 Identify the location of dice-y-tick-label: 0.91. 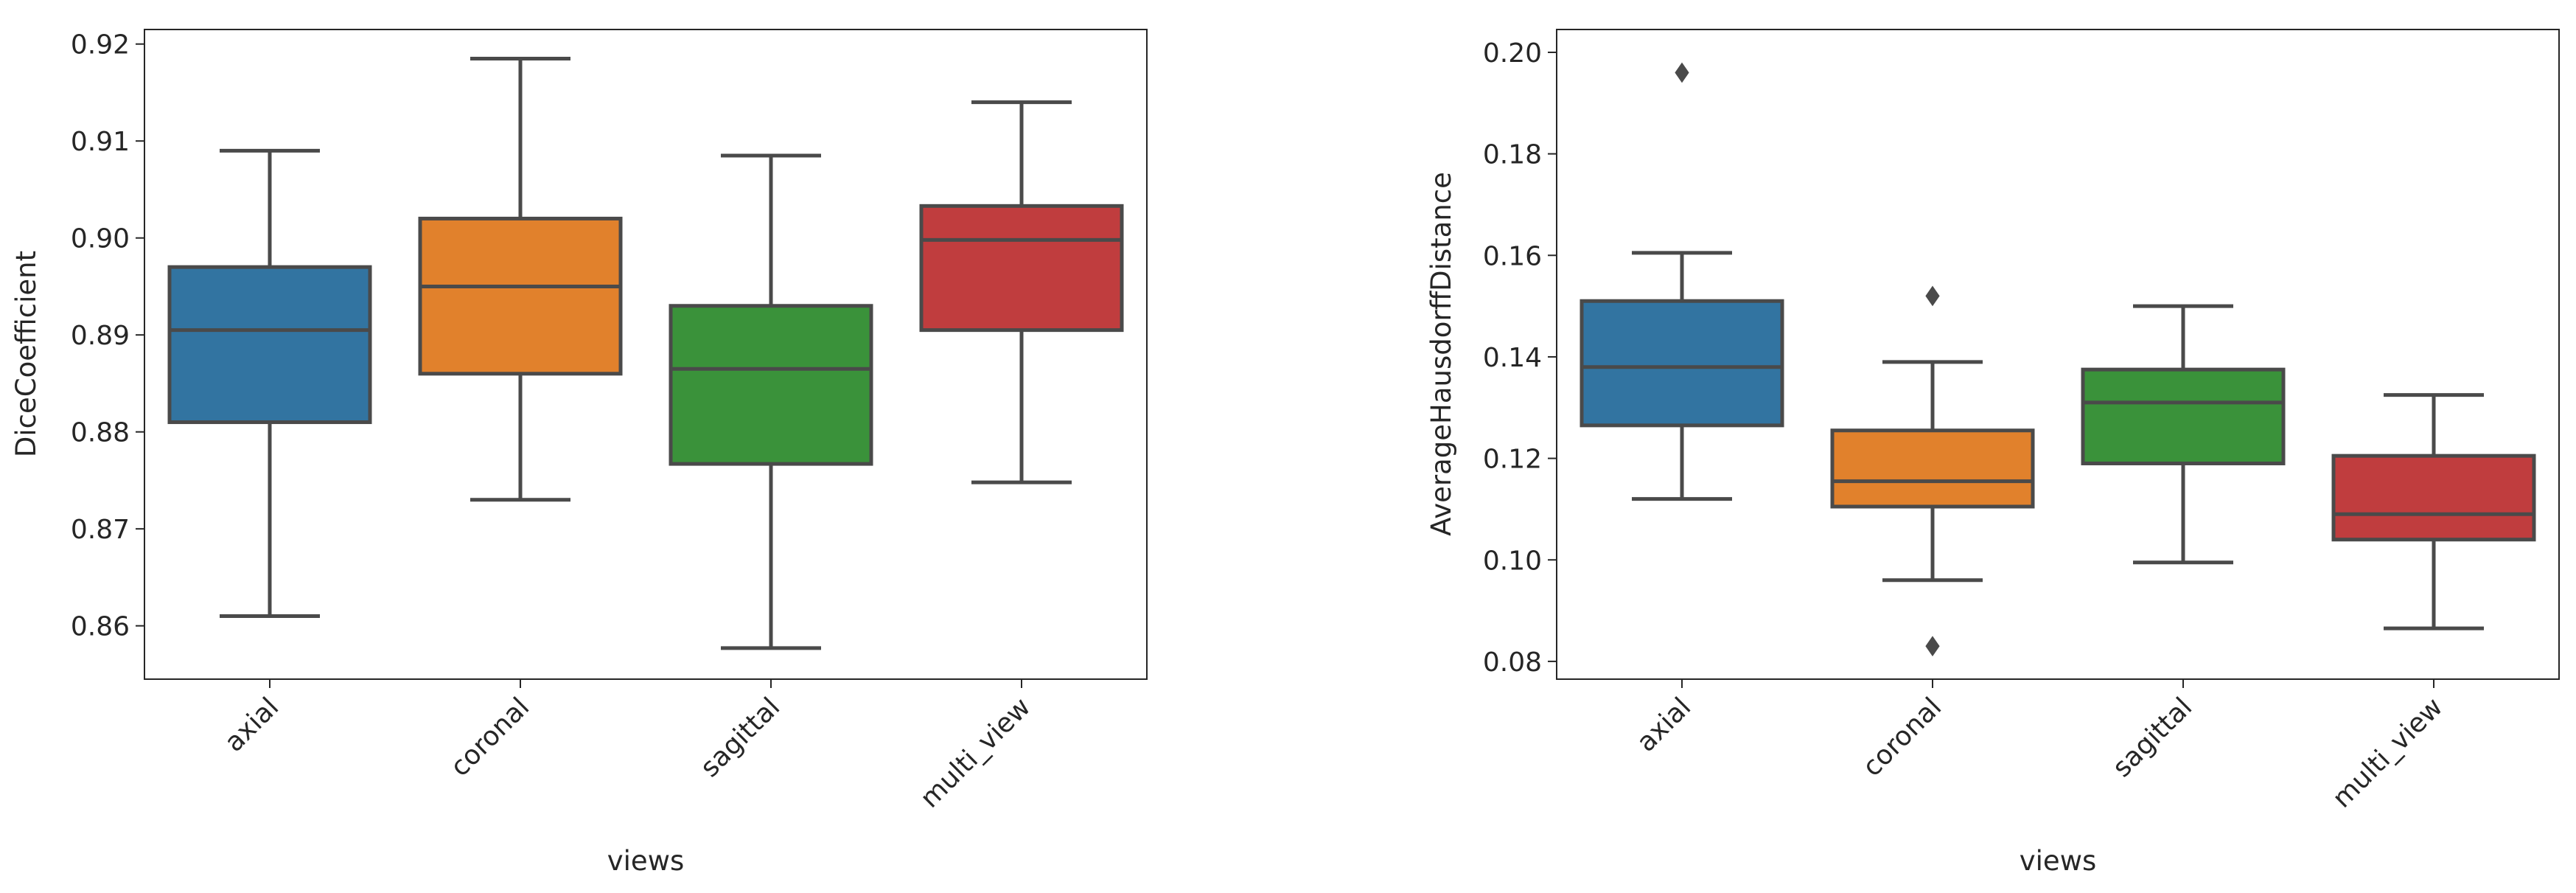
(100, 142).